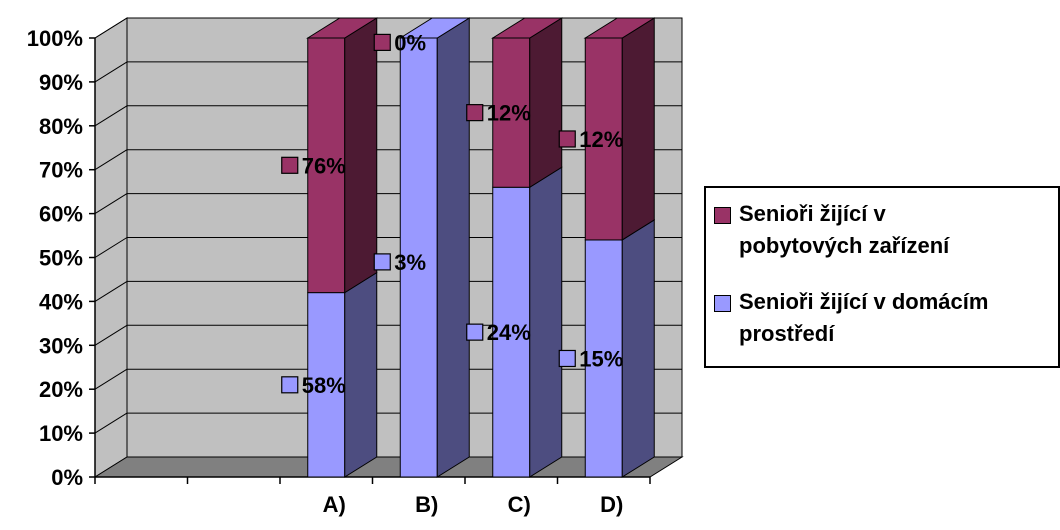  I want to click on y-tick-label: 0%, so click(67, 477).